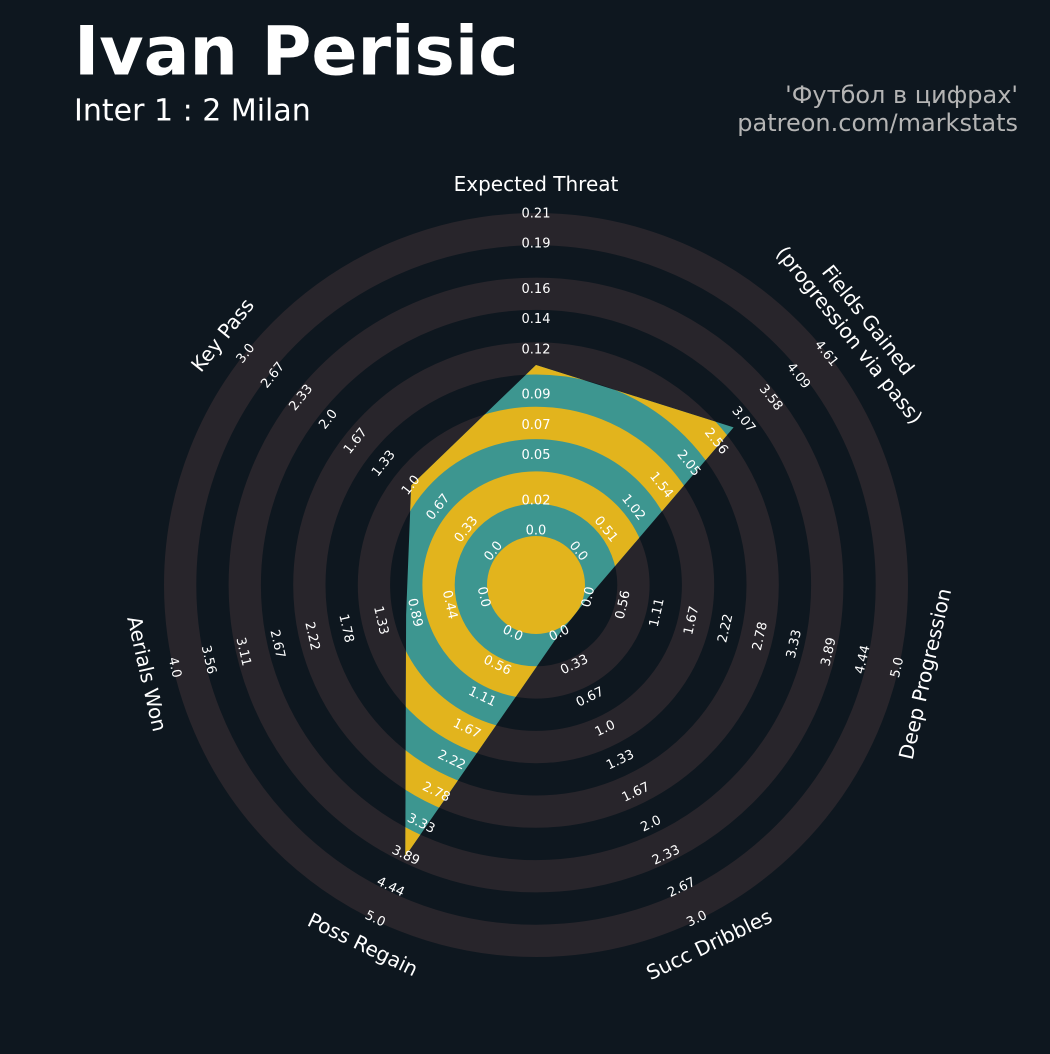 Image resolution: width=1050 pixels, height=1054 pixels. Describe the element at coordinates (243, 652) in the screenshot. I see `tick-label: 3.11` at that location.